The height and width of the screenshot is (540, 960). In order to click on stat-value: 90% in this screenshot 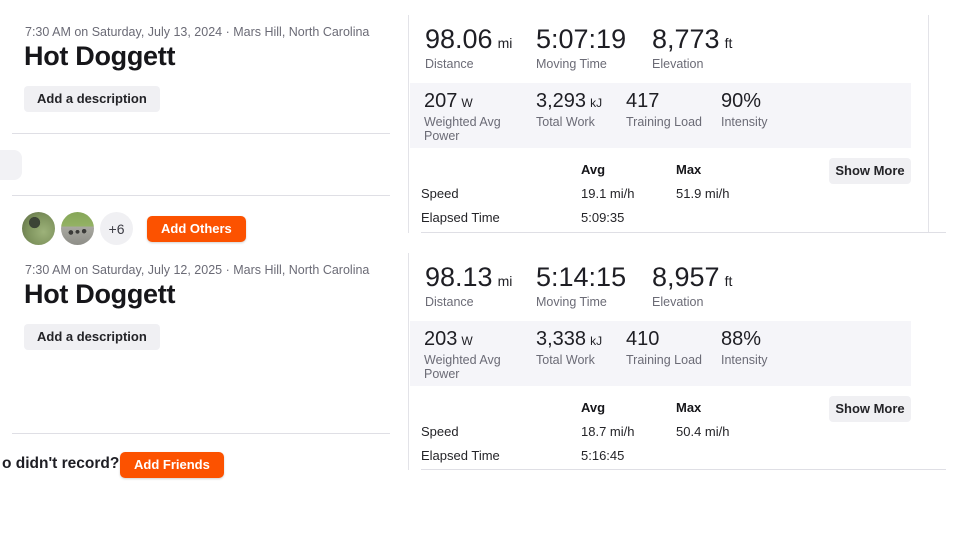, I will do `click(741, 101)`.